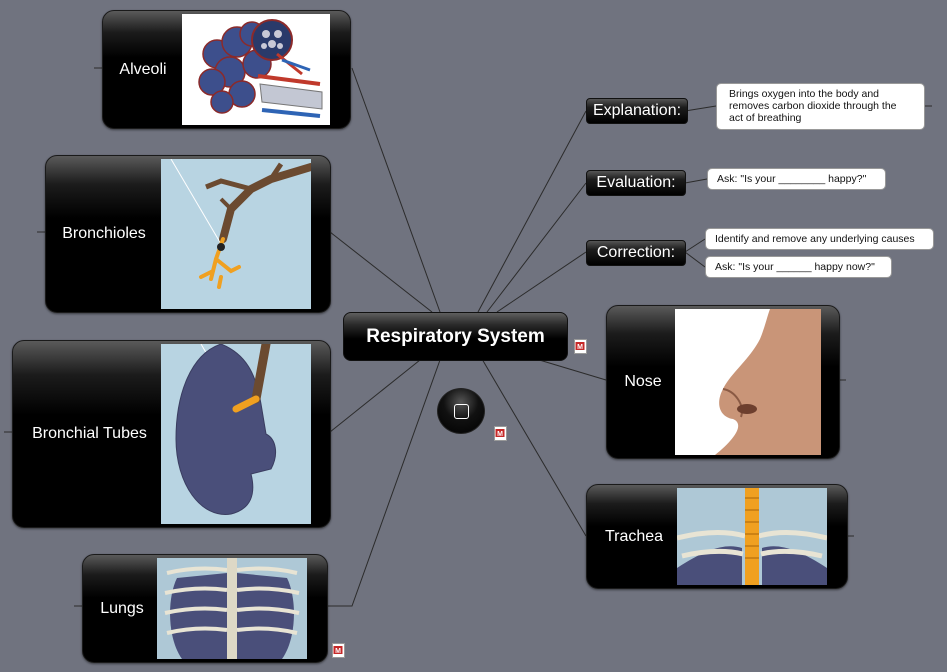  What do you see at coordinates (748, 382) in the screenshot?
I see `nose-image` at bounding box center [748, 382].